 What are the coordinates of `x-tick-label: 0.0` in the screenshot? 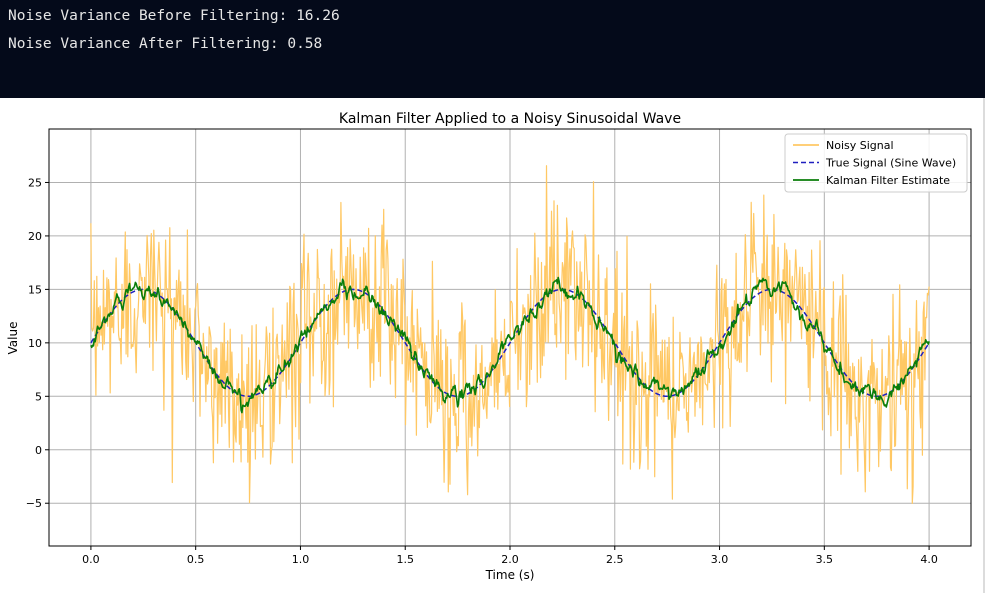 It's located at (91, 559).